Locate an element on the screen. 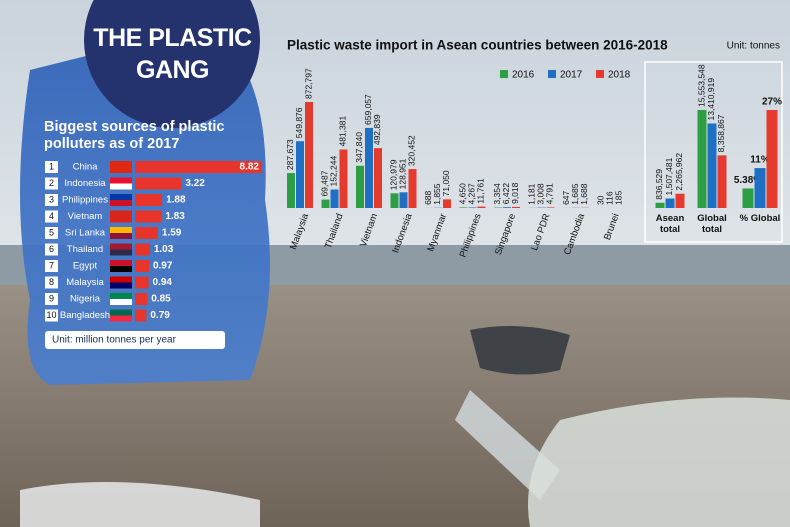 The image size is (790, 527). value-label: 3.22 is located at coordinates (195, 183).